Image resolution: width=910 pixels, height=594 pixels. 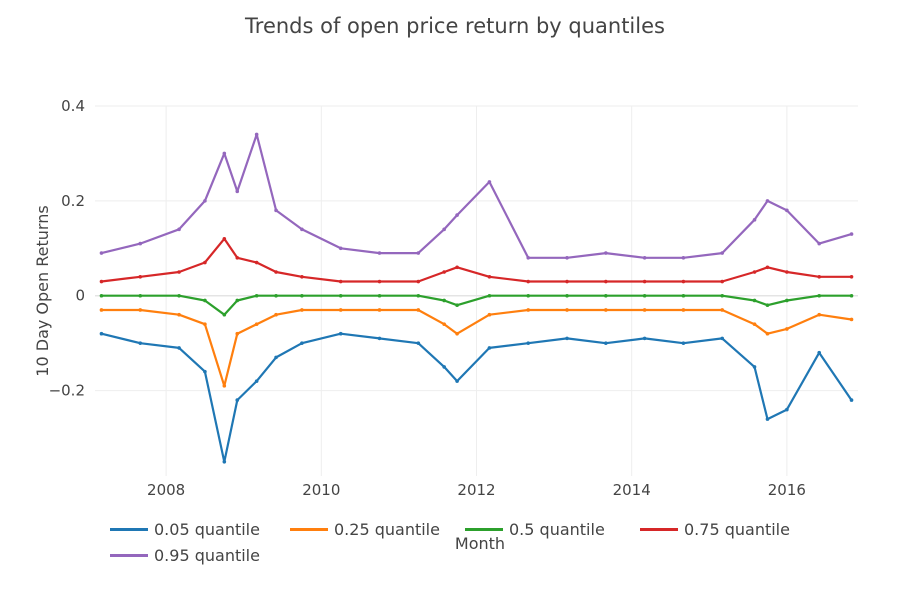 What do you see at coordinates (166, 490) in the screenshot?
I see `x-tick-label: 2008` at bounding box center [166, 490].